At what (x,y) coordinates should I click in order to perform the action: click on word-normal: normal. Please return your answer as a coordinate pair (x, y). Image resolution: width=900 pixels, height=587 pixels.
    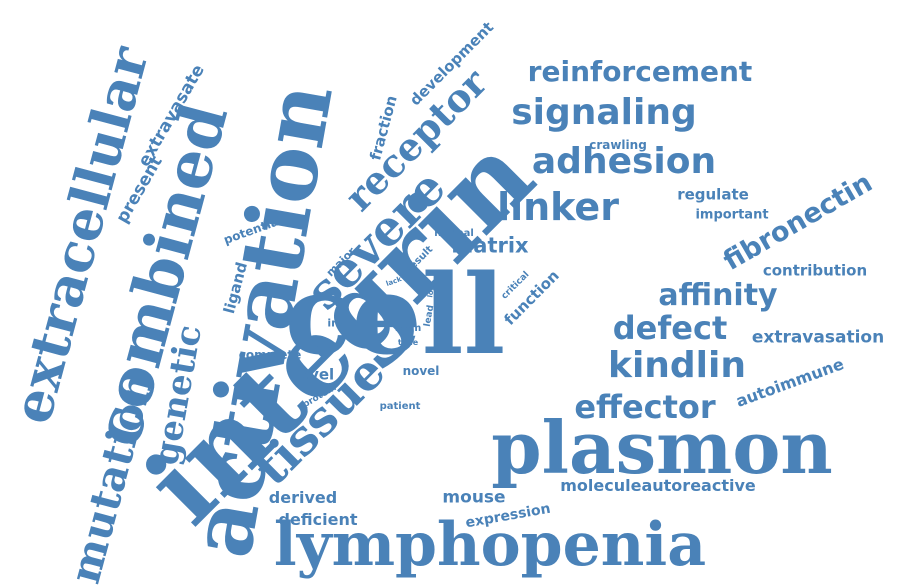
    Looking at the image, I should click on (454, 233).